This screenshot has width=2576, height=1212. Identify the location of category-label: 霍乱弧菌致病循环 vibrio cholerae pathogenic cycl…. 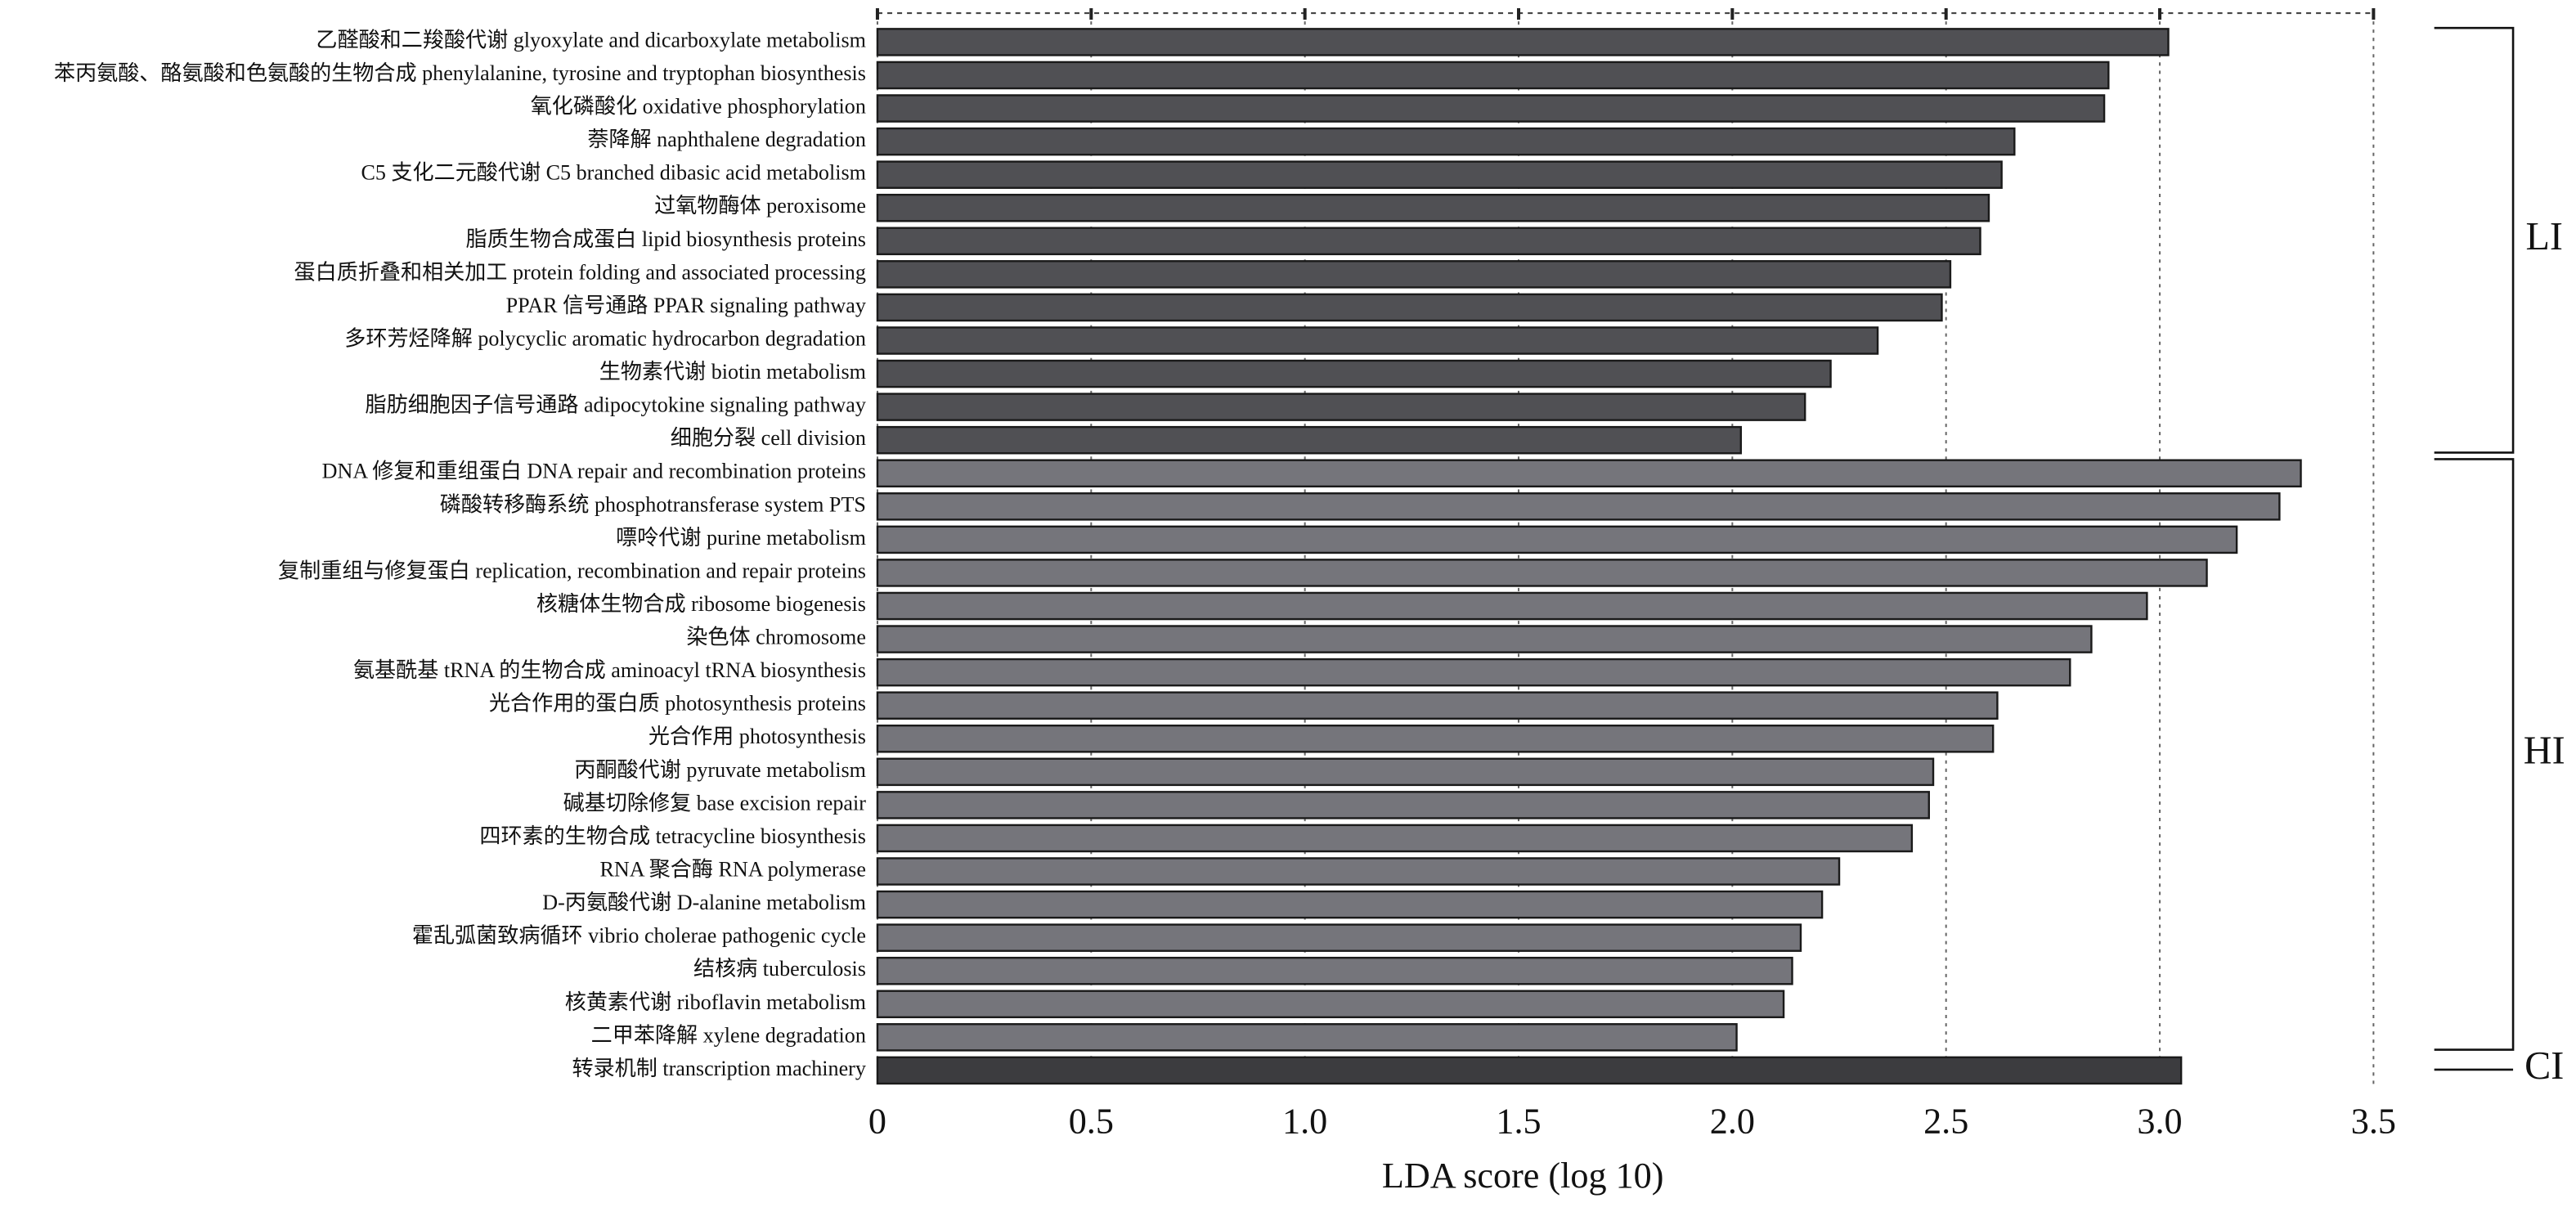
(639, 936).